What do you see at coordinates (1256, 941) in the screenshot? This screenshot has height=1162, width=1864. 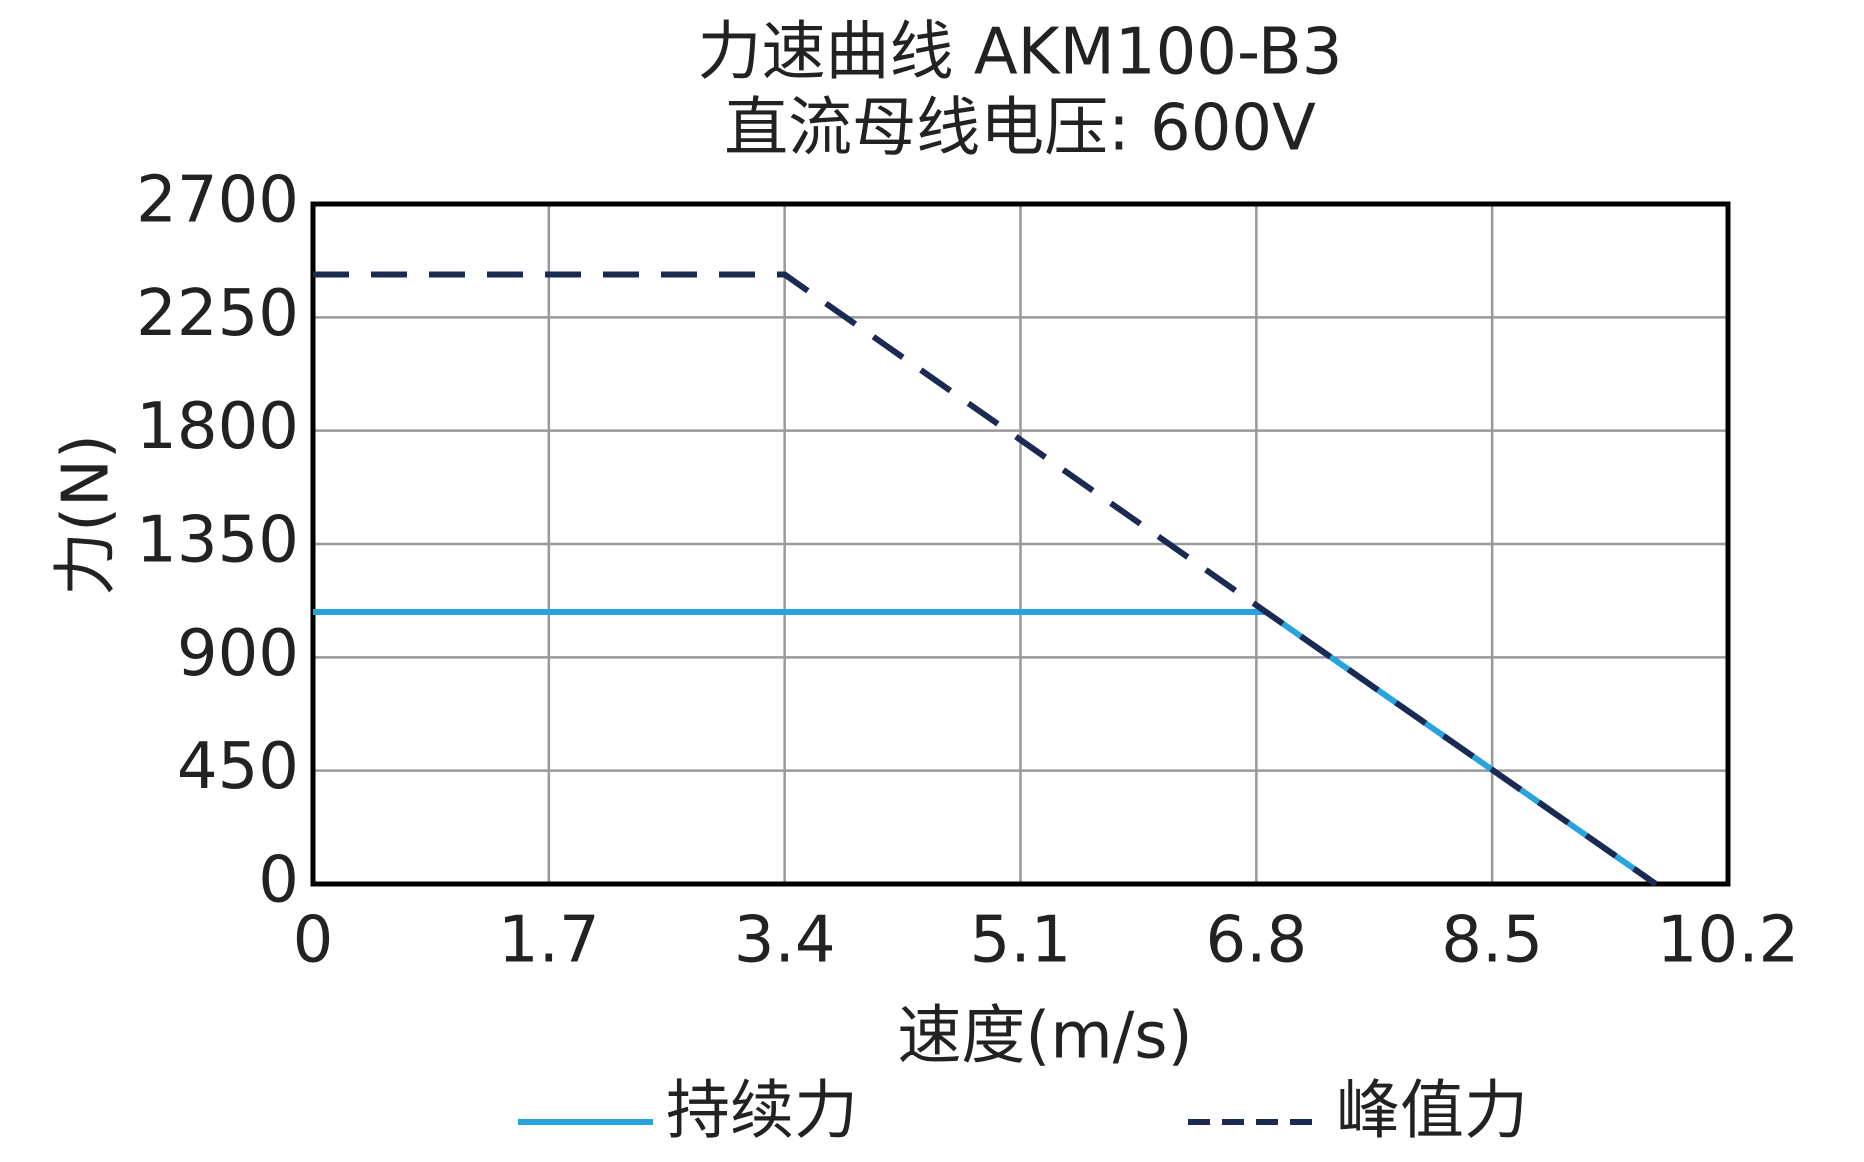 I see `x-tick-label: 6.8` at bounding box center [1256, 941].